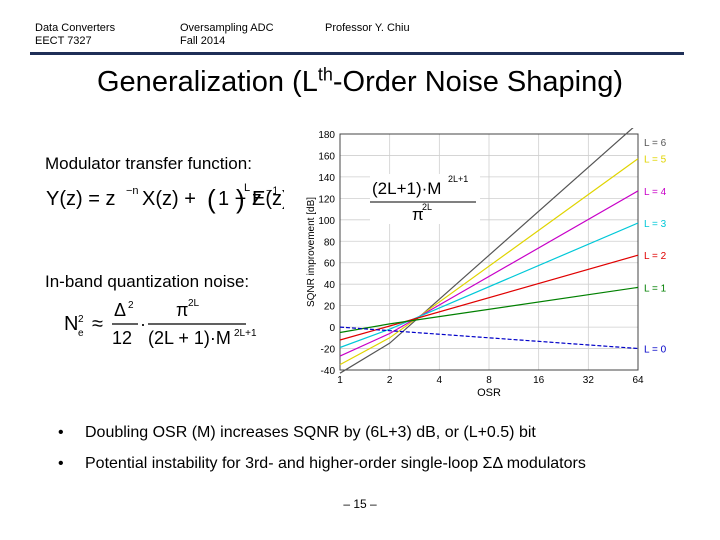 This screenshot has width=720, height=540. Describe the element at coordinates (638, 380) in the screenshot. I see `x-tick-label: 64` at that location.